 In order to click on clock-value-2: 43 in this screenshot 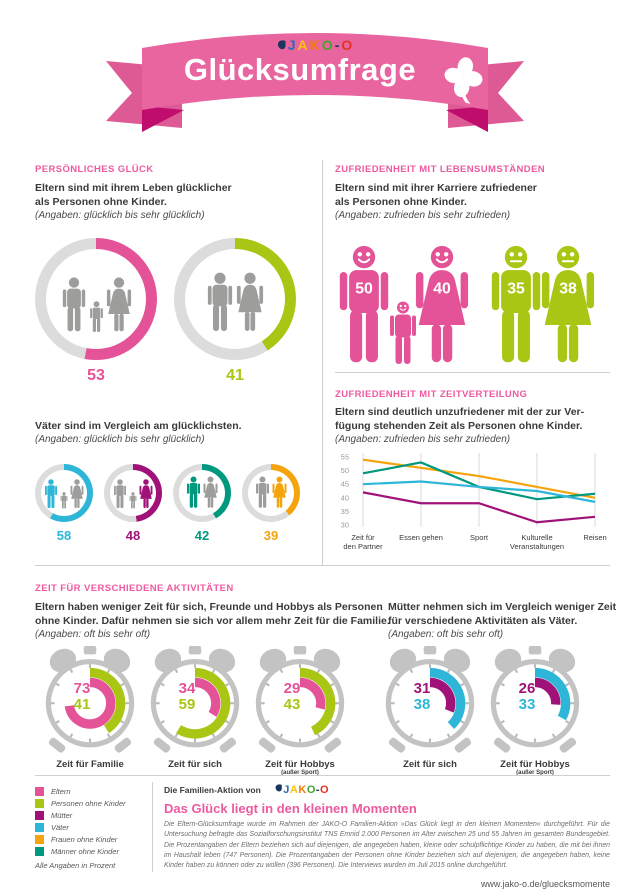, I will do `click(292, 705)`.